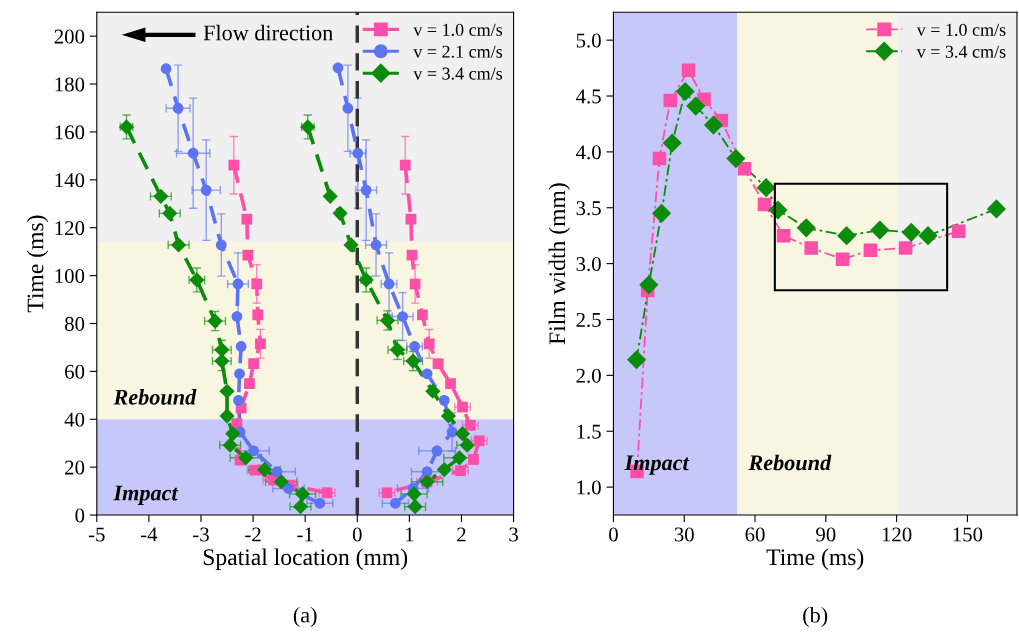  I want to click on text: (a), so click(305, 617).